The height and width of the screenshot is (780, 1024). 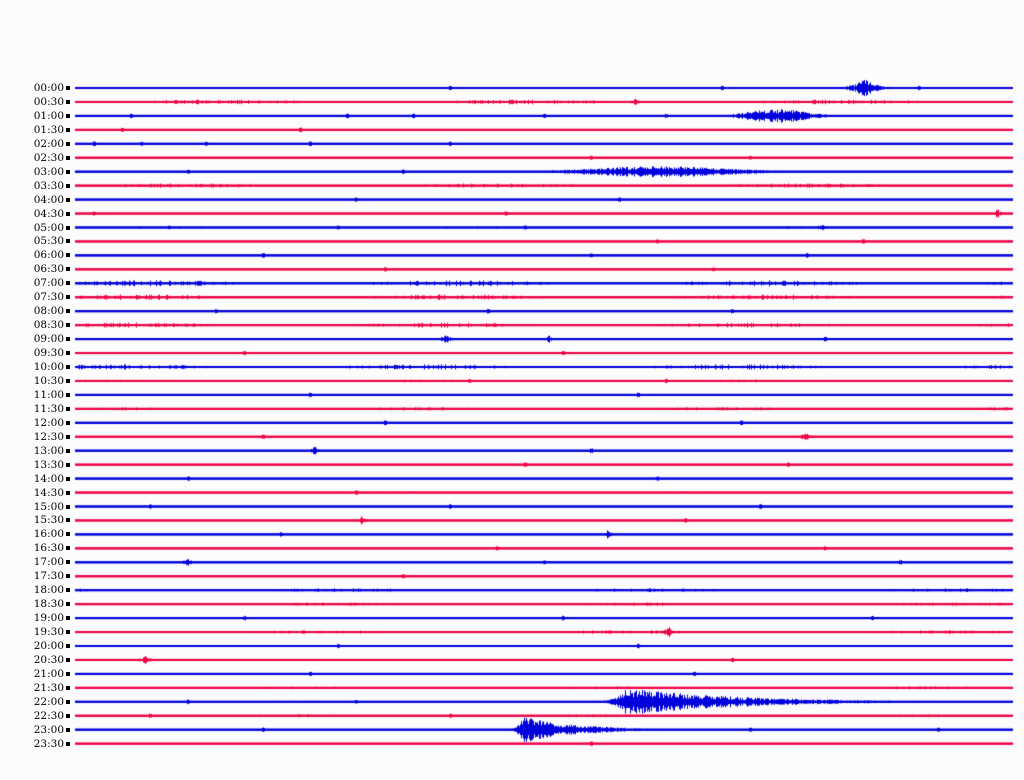 I want to click on time-label: 11:30, so click(x=48, y=408).